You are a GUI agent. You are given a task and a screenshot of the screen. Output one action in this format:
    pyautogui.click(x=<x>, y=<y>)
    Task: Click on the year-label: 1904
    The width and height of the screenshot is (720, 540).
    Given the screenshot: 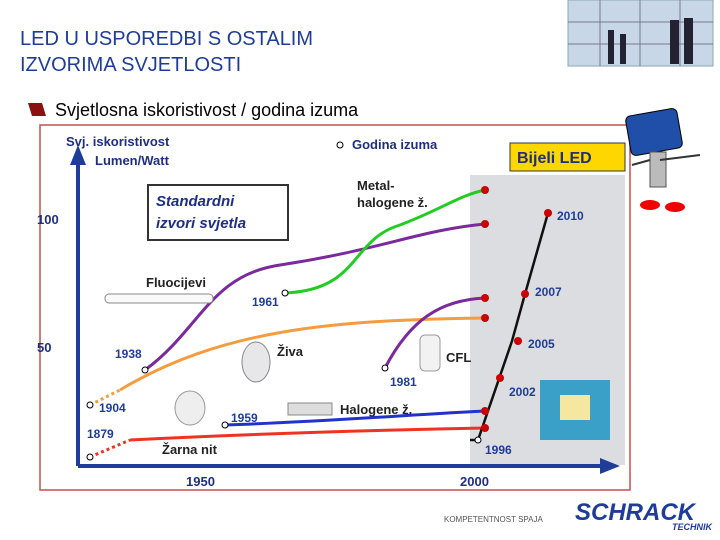 What is the action you would take?
    pyautogui.click(x=112, y=408)
    